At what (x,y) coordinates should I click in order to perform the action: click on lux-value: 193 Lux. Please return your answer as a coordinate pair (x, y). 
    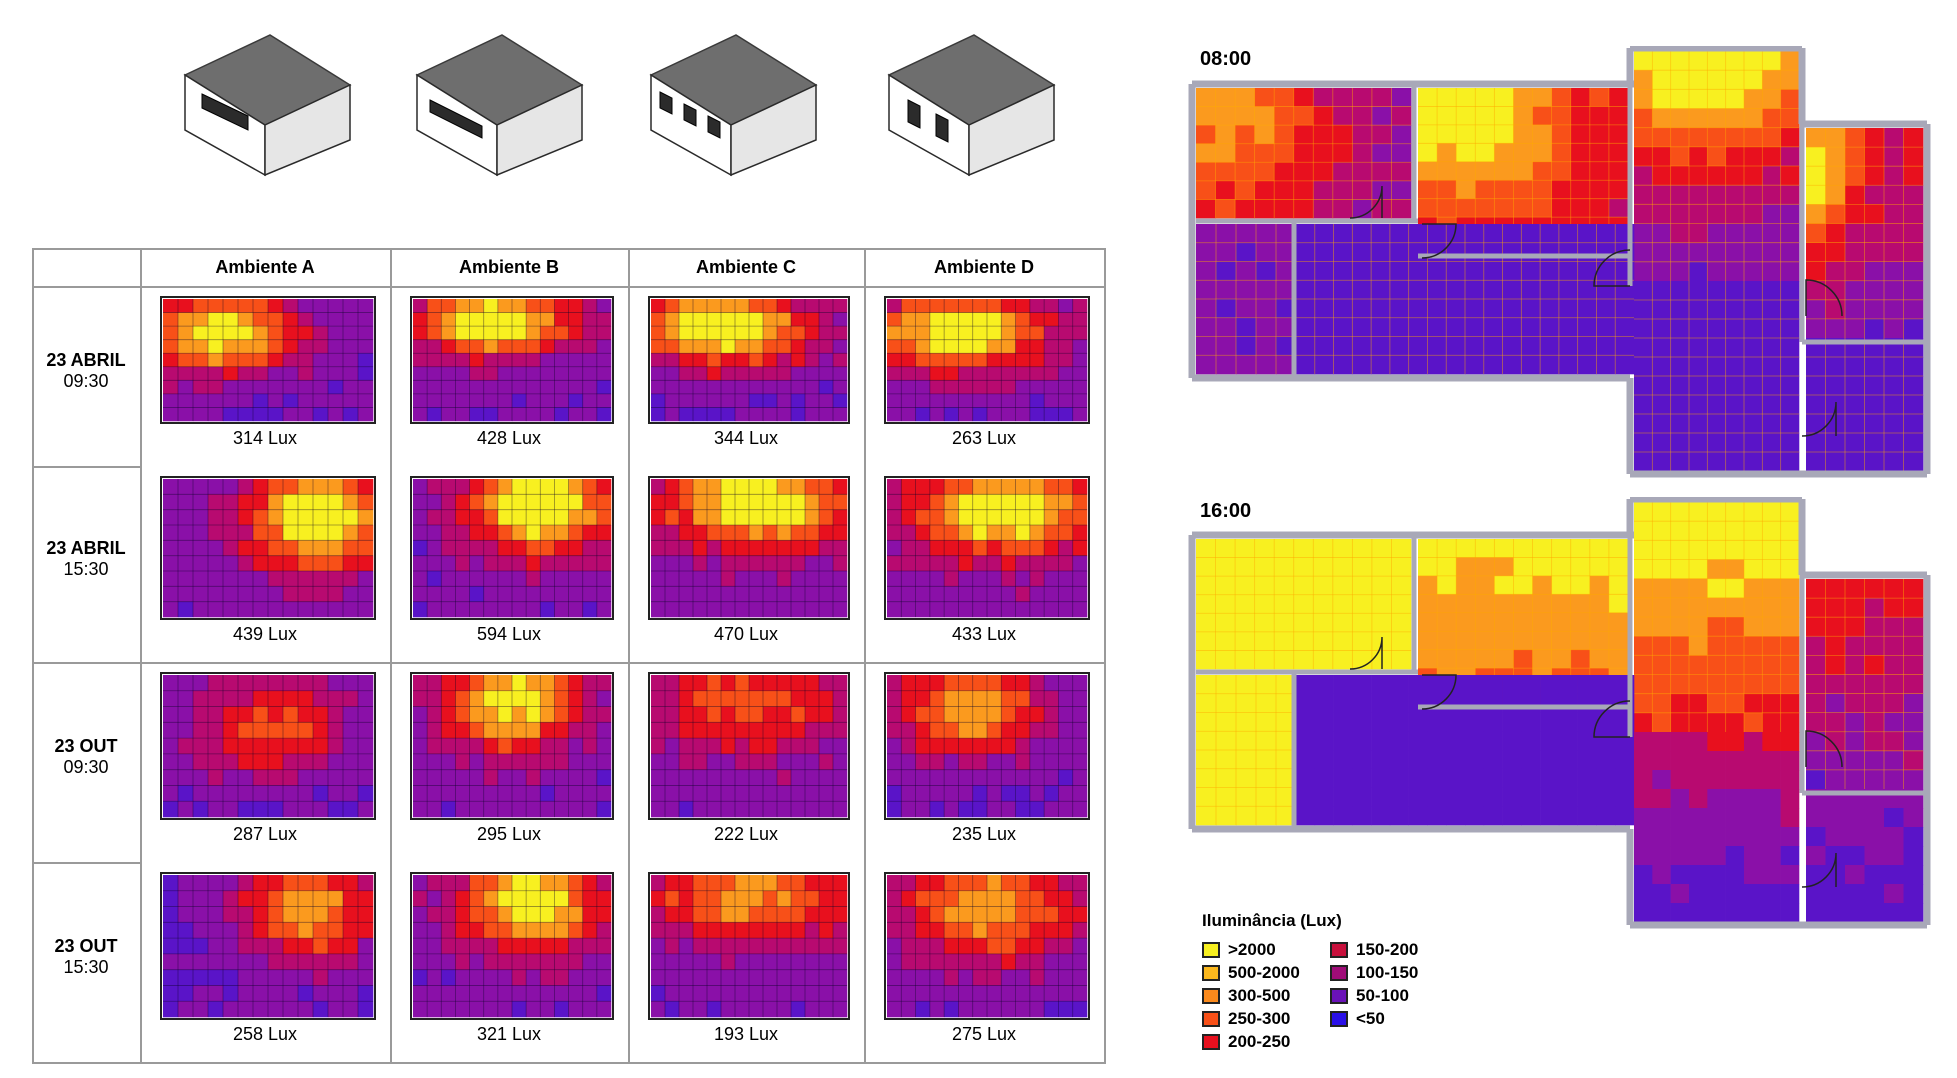
    Looking at the image, I should click on (746, 1034).